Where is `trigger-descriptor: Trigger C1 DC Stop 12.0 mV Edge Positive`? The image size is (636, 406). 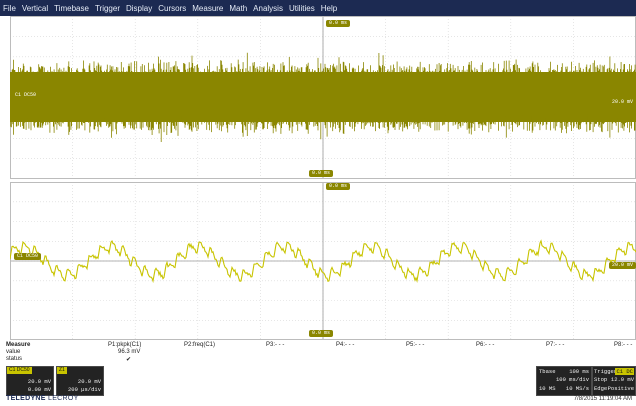
trigger-descriptor: Trigger C1 DC Stop 12.0 mV Edge Positive is located at coordinates (614, 381).